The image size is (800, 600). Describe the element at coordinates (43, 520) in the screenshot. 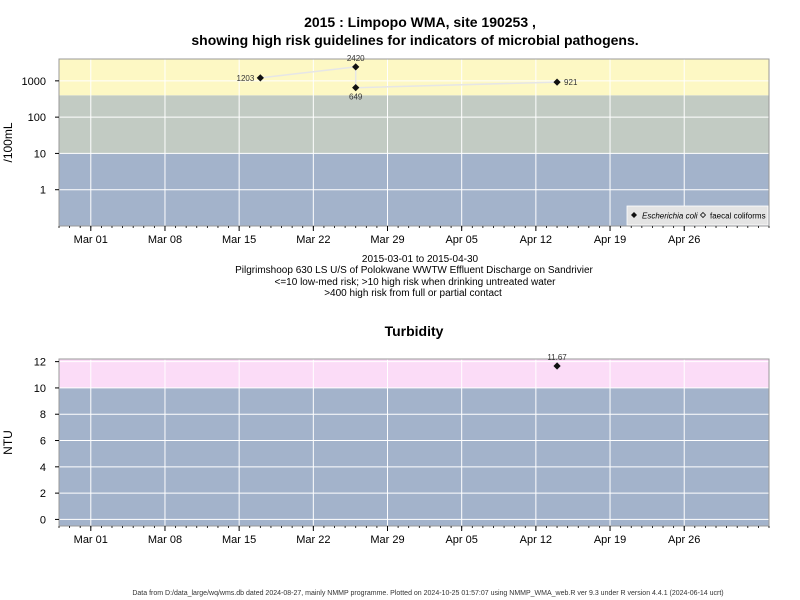

I see `y-tick-label-0: 0` at that location.